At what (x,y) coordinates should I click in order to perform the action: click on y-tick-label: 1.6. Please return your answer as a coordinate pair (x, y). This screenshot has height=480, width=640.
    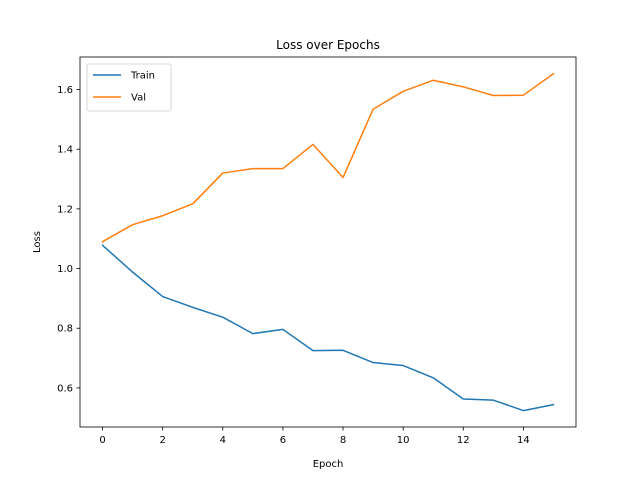
    Looking at the image, I should click on (65, 90).